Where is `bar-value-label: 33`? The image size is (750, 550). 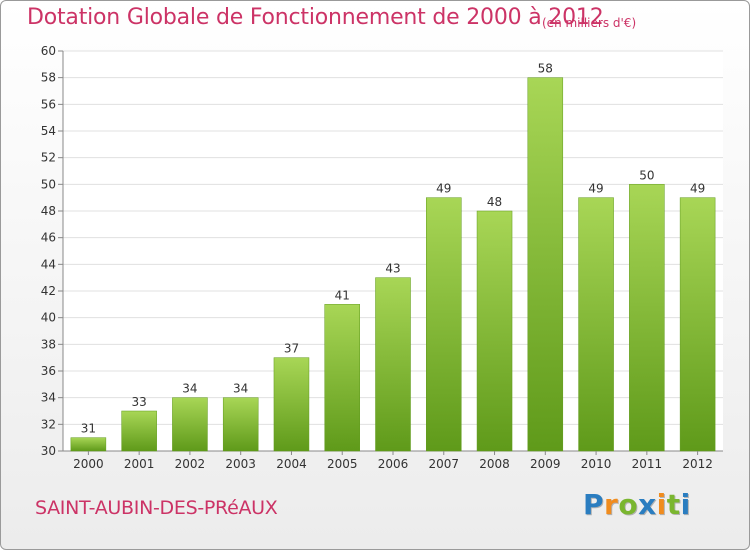
bar-value-label: 33 is located at coordinates (139, 402).